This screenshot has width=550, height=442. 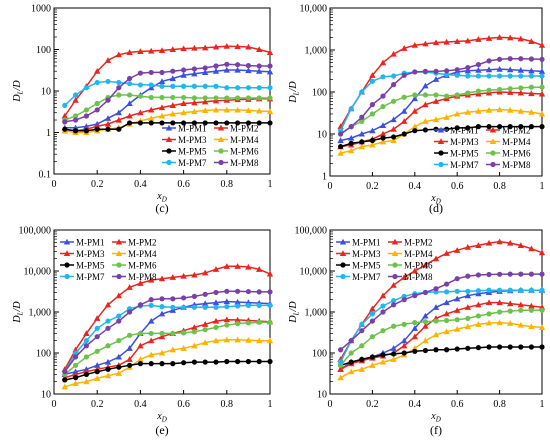 I want to click on x-tick-label: 1, so click(x=270, y=184).